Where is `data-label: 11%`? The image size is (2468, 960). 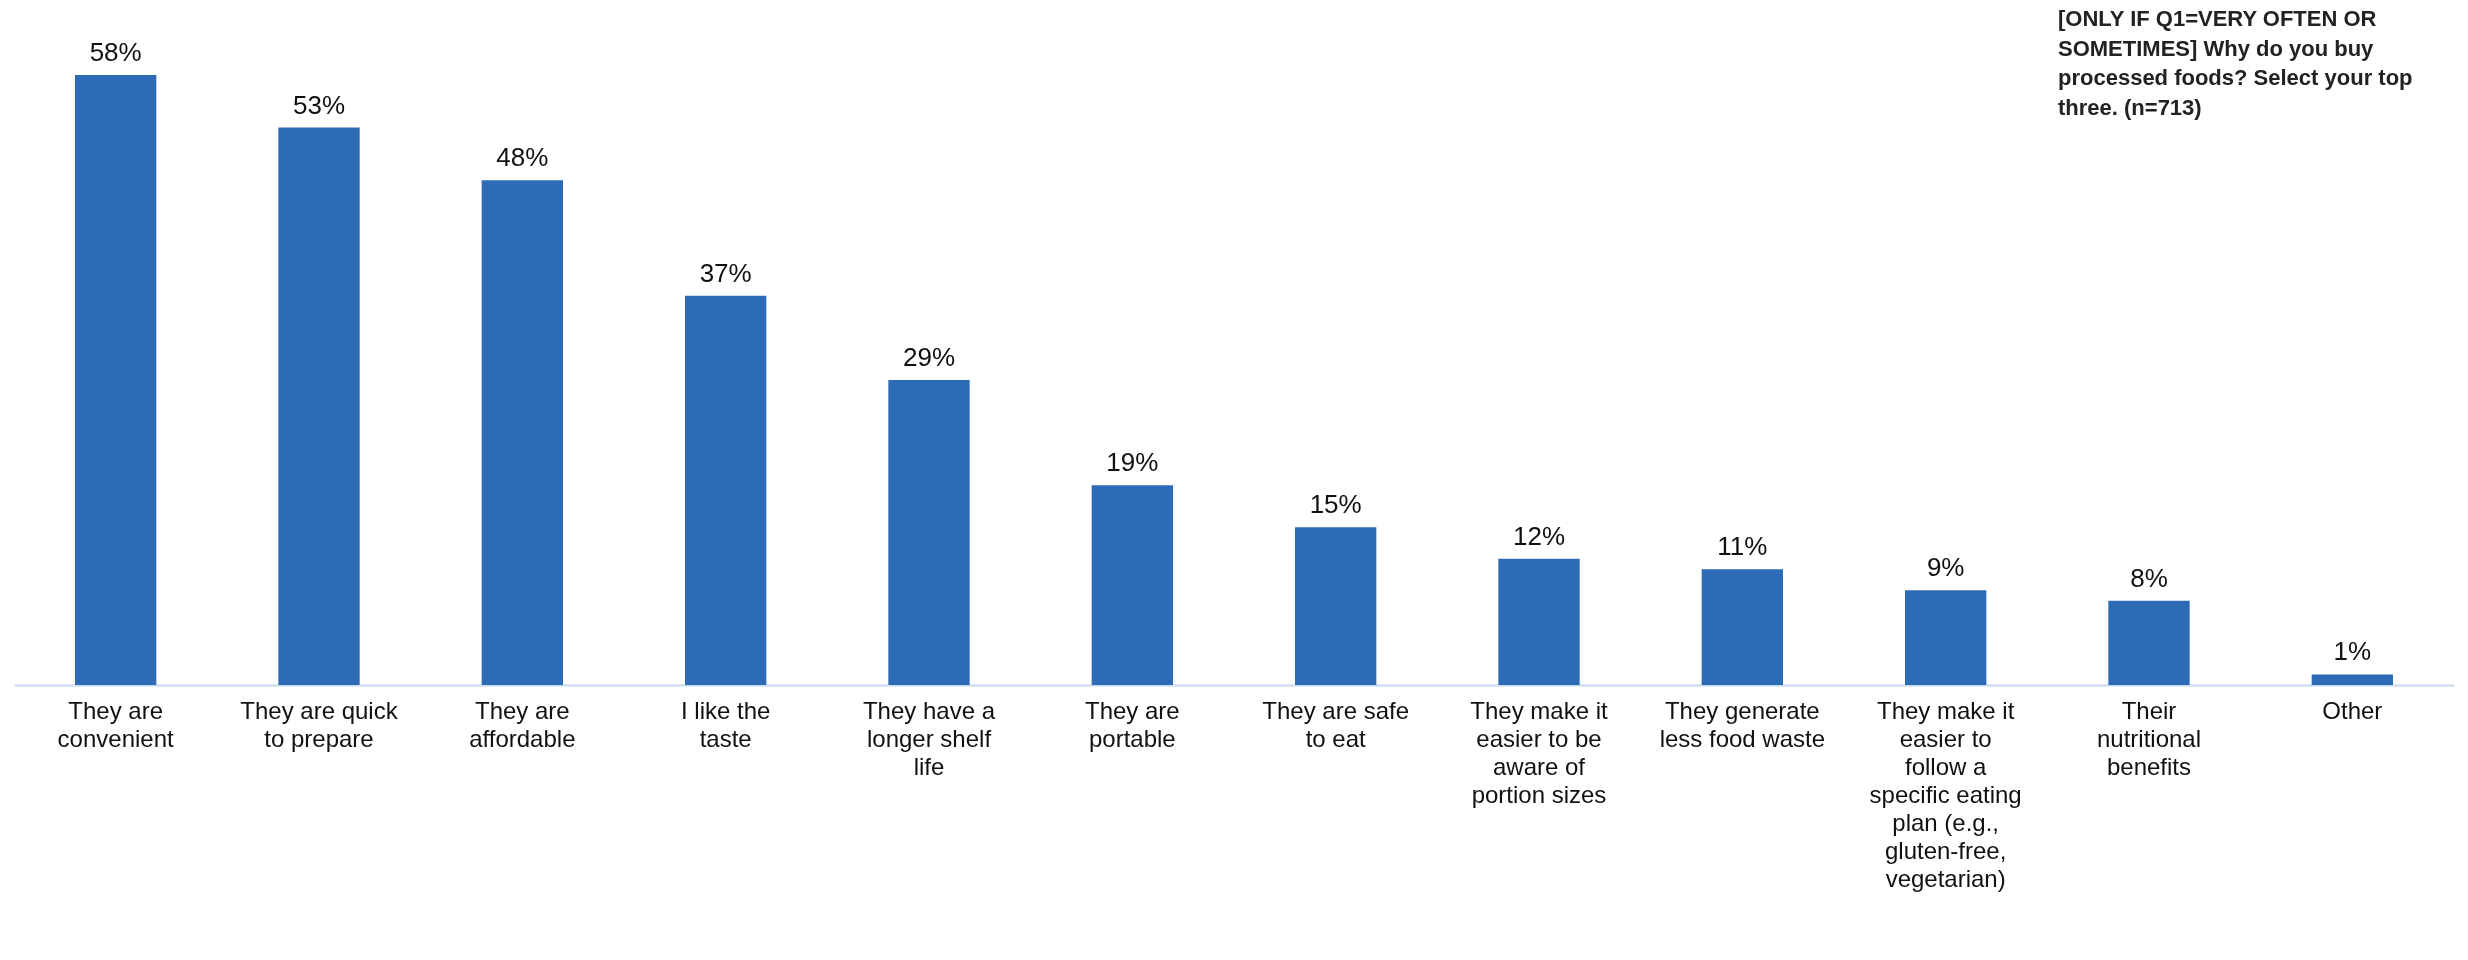
data-label: 11% is located at coordinates (1742, 546).